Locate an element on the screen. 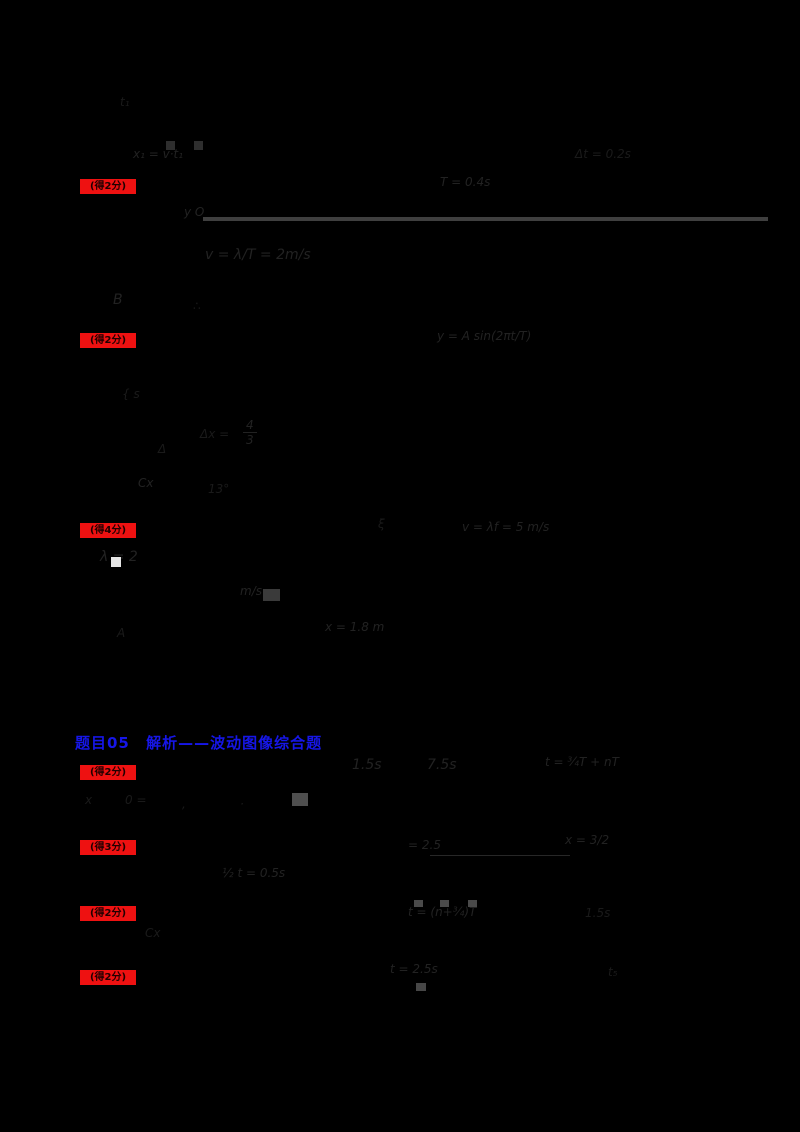 The image size is (800, 1132). handwriting-note: 13° is located at coordinates (219, 489).